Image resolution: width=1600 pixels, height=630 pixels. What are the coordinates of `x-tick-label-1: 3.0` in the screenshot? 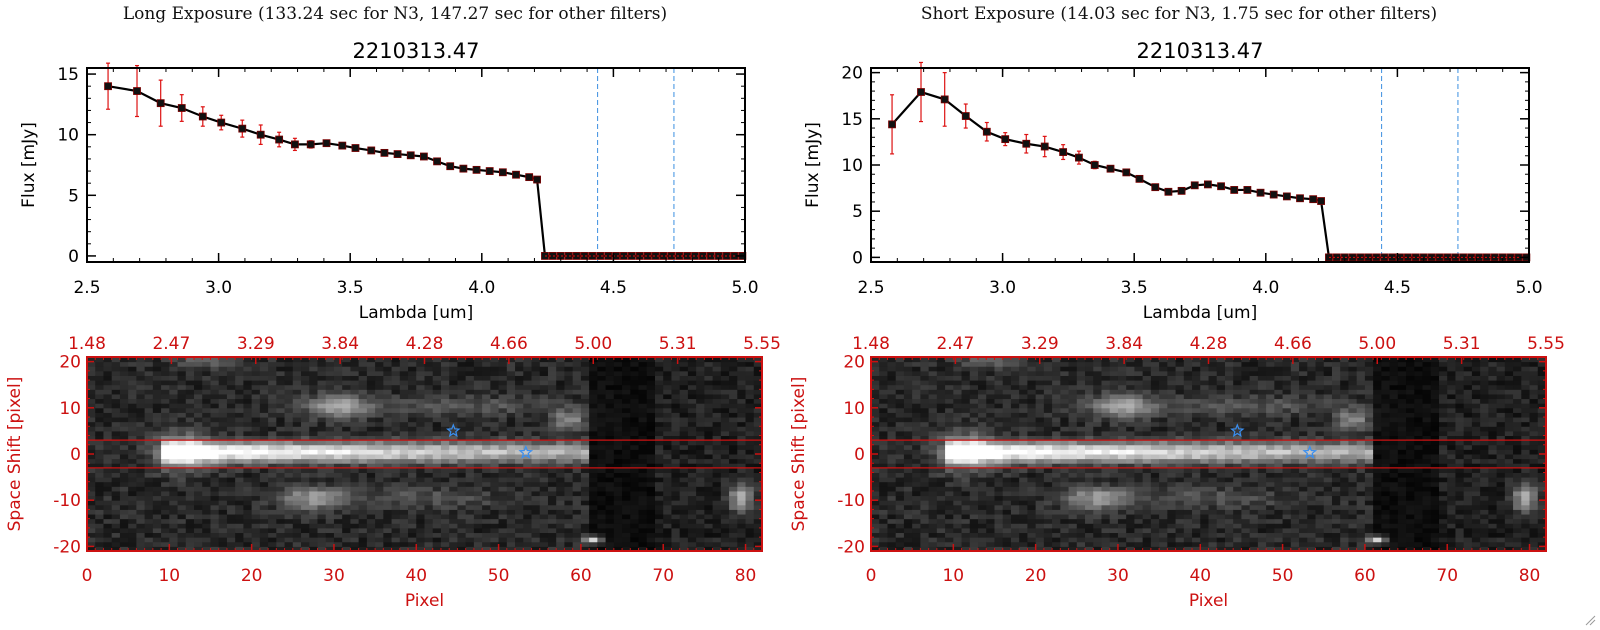 It's located at (218, 288).